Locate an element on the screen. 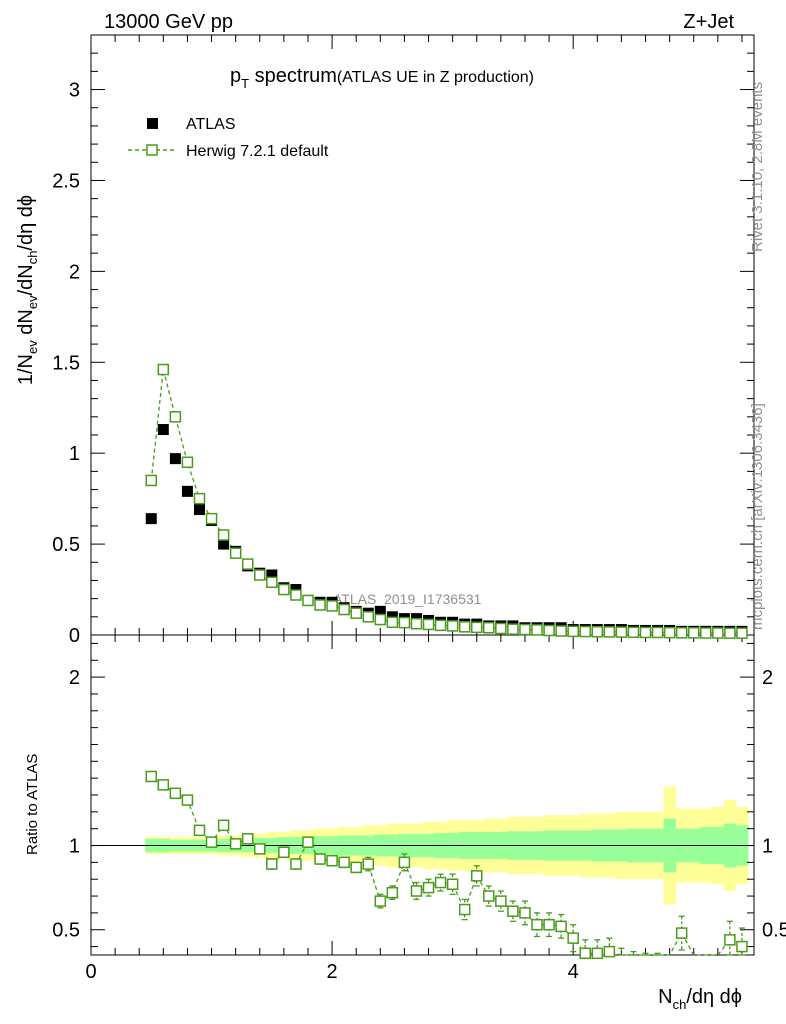  y-tick-label-main: 1 is located at coordinates (74, 454).